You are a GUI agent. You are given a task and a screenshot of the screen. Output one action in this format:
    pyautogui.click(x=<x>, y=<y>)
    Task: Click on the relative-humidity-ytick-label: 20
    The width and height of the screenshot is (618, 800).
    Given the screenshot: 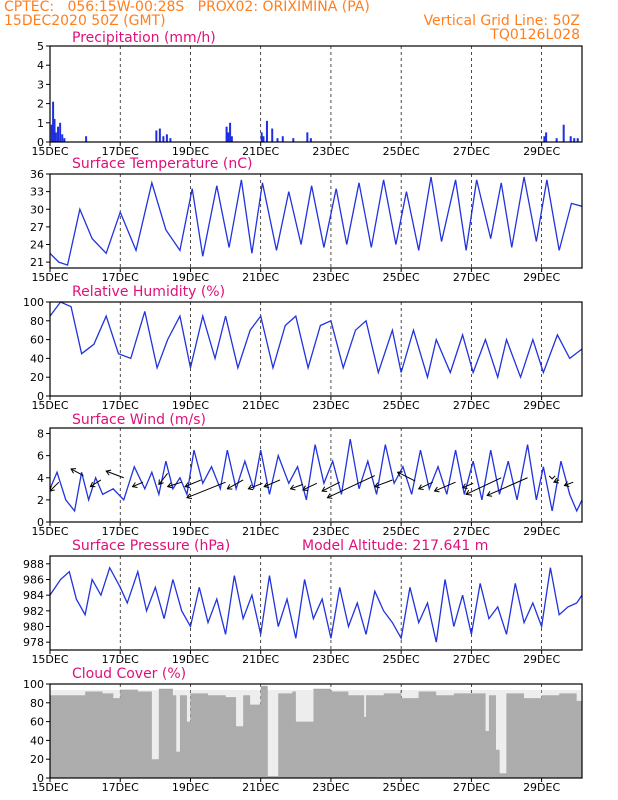 What is the action you would take?
    pyautogui.click(x=37, y=377)
    